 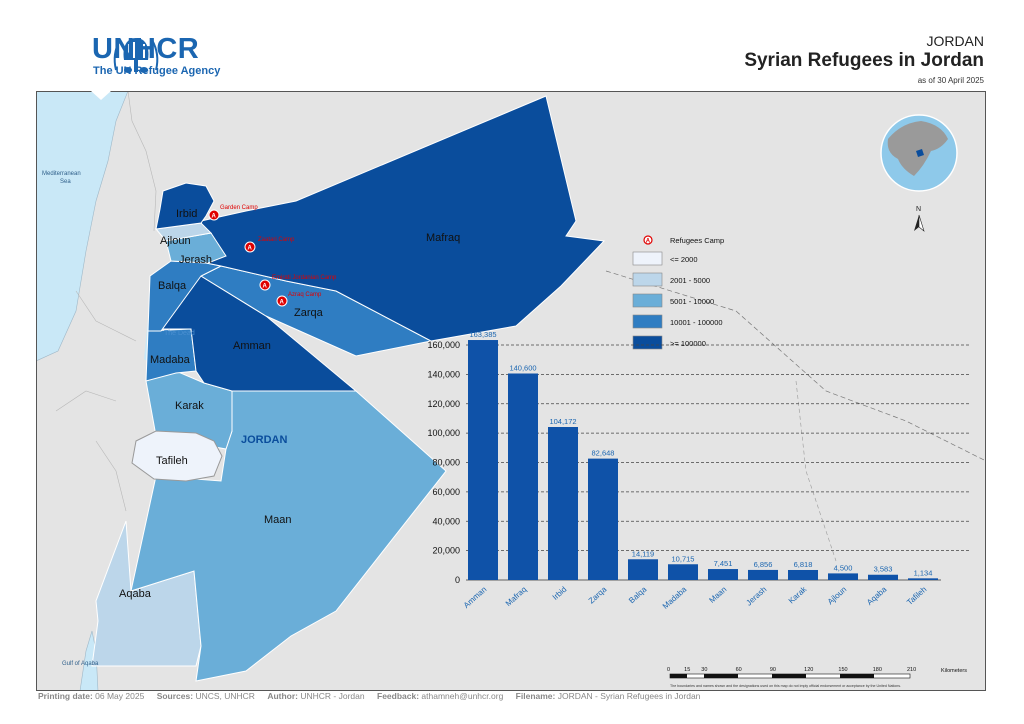 I want to click on footer-author-label: Author:, so click(x=282, y=696).